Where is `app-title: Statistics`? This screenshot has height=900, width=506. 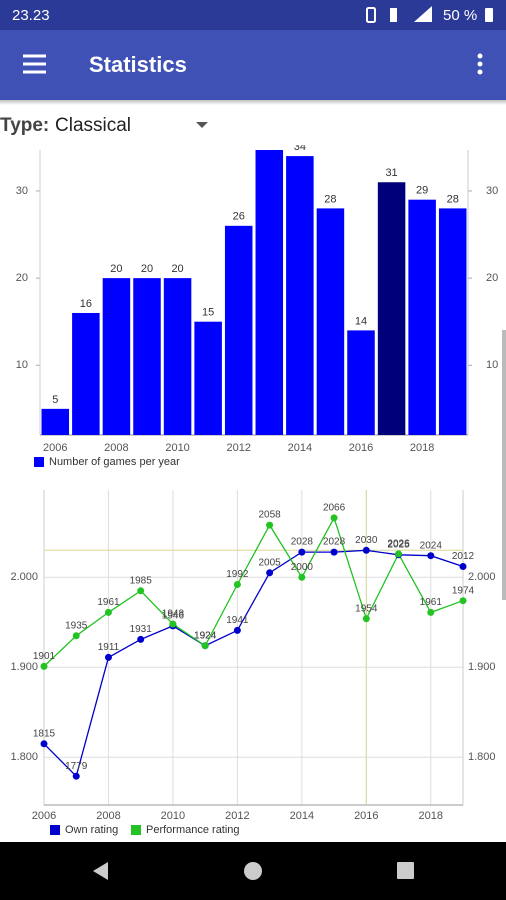
app-title: Statistics is located at coordinates (138, 64).